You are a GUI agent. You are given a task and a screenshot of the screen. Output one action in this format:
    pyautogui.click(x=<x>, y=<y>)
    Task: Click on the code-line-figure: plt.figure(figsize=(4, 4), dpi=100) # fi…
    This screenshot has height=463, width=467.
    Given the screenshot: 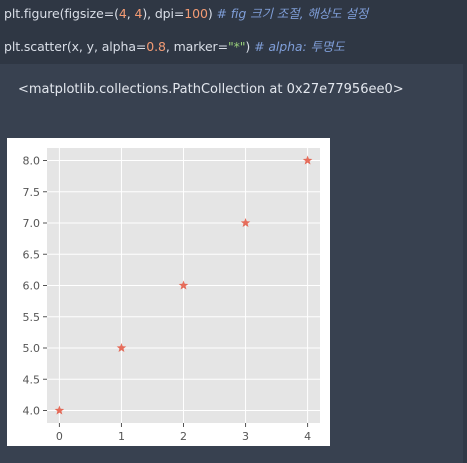 What is the action you would take?
    pyautogui.click(x=186, y=12)
    